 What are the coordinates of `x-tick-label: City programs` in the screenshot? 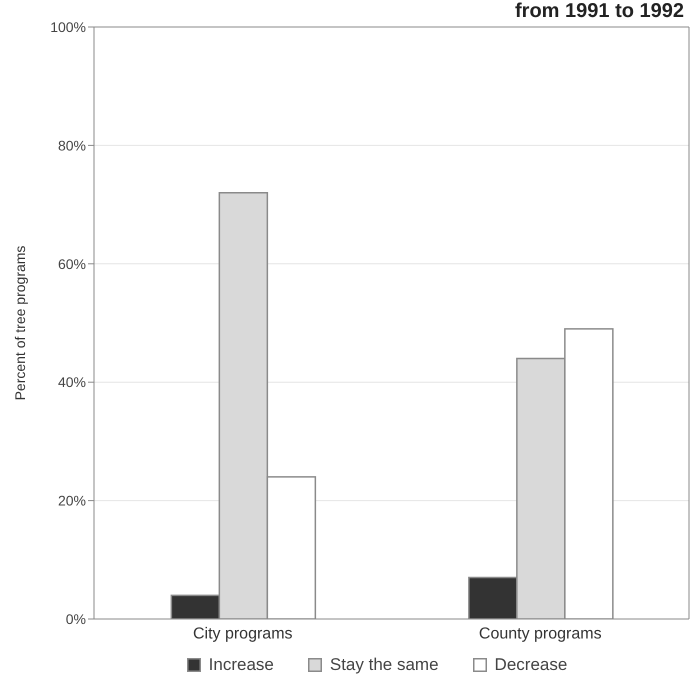 It's located at (242, 633).